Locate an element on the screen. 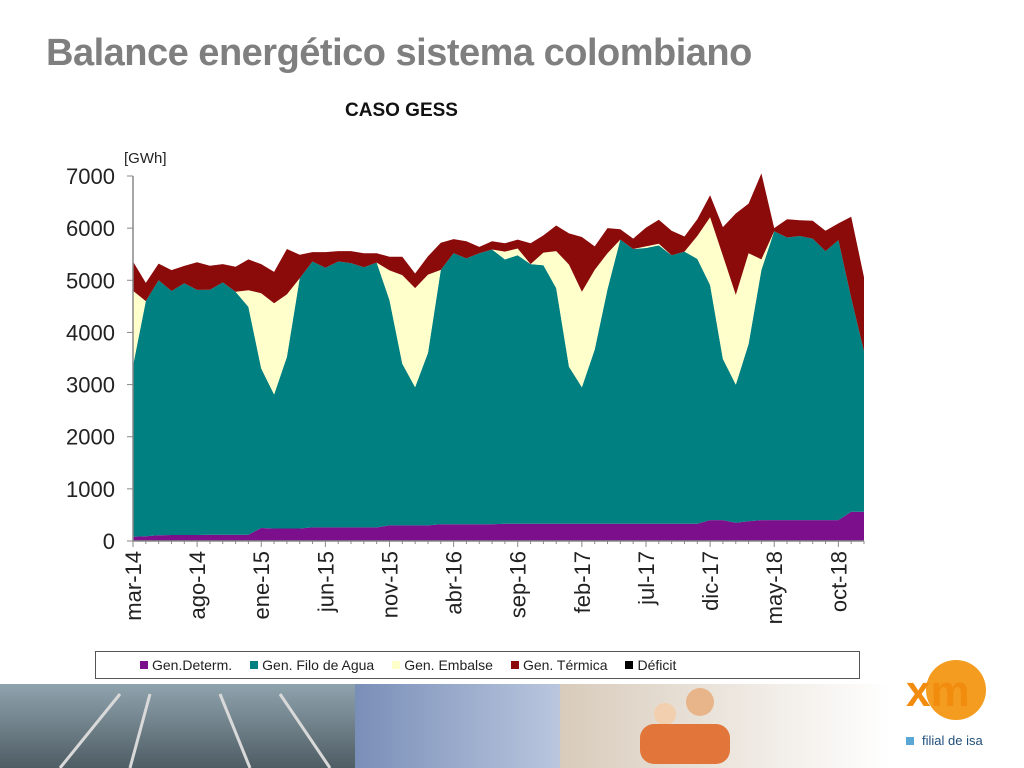 The height and width of the screenshot is (768, 1024). x-tick-label: sep-16 is located at coordinates (518, 584).